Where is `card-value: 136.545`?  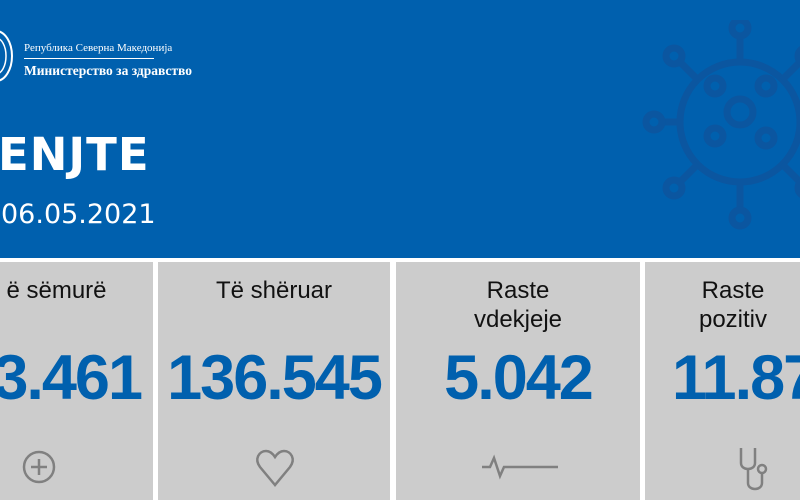 card-value: 136.545 is located at coordinates (275, 378).